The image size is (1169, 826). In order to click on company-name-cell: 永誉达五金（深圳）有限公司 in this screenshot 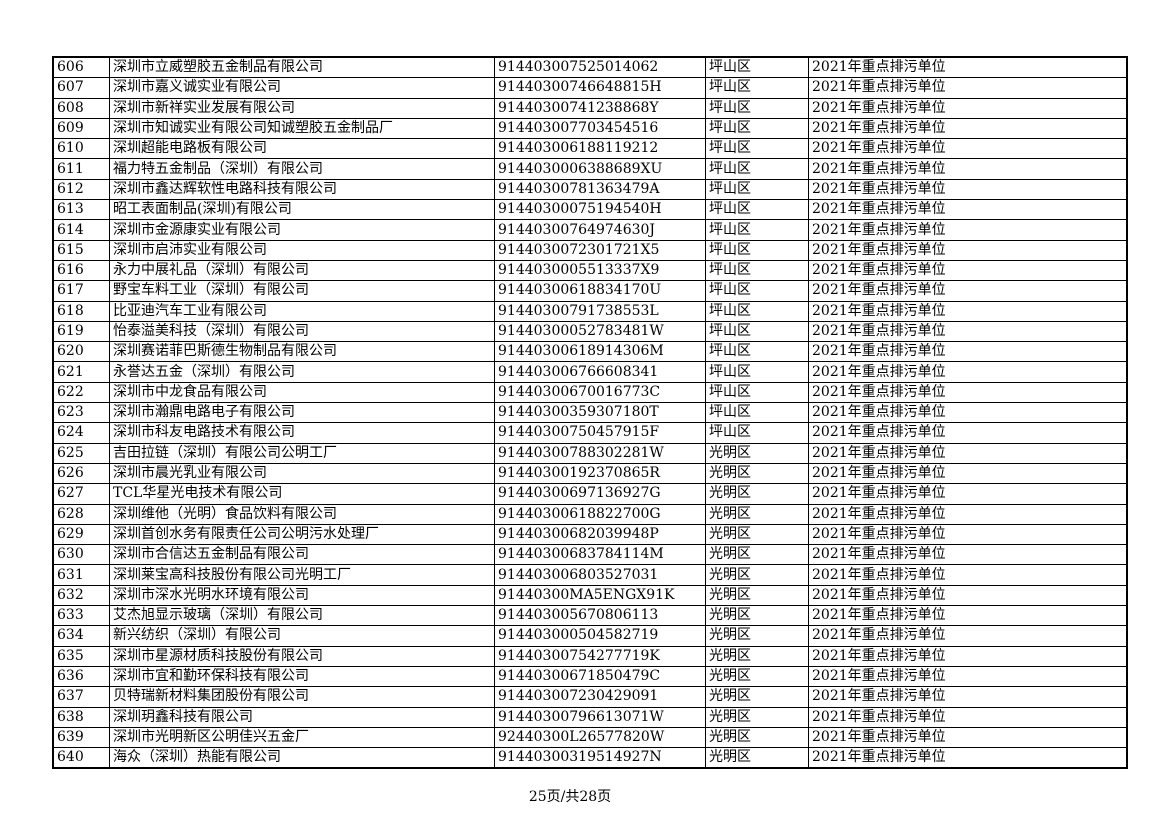, I will do `click(302, 372)`.